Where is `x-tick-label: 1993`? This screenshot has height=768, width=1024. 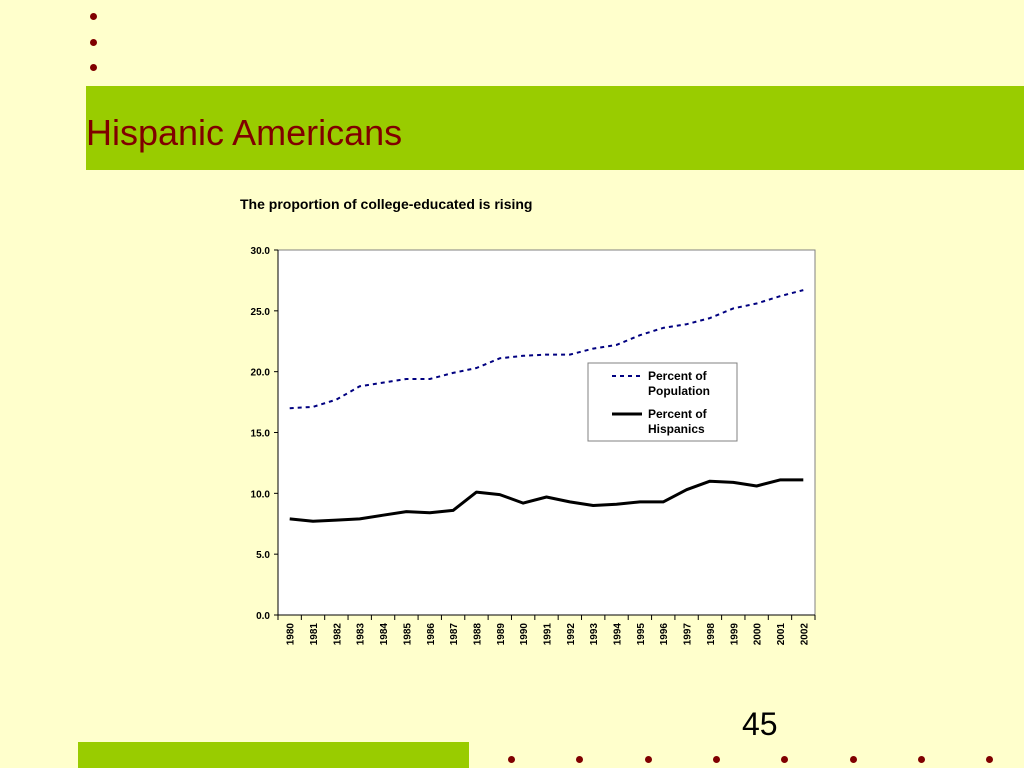
x-tick-label: 1993 is located at coordinates (594, 634).